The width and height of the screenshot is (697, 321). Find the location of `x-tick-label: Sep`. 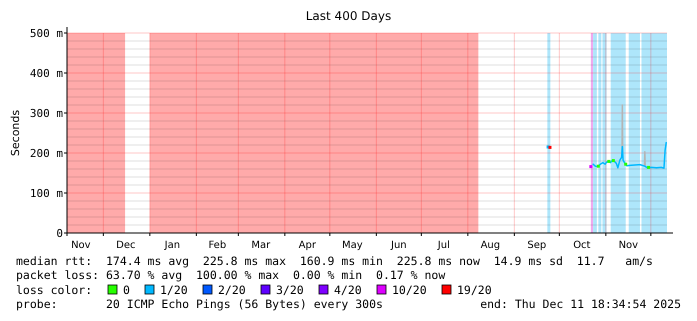

x-tick-label: Sep is located at coordinates (536, 245).